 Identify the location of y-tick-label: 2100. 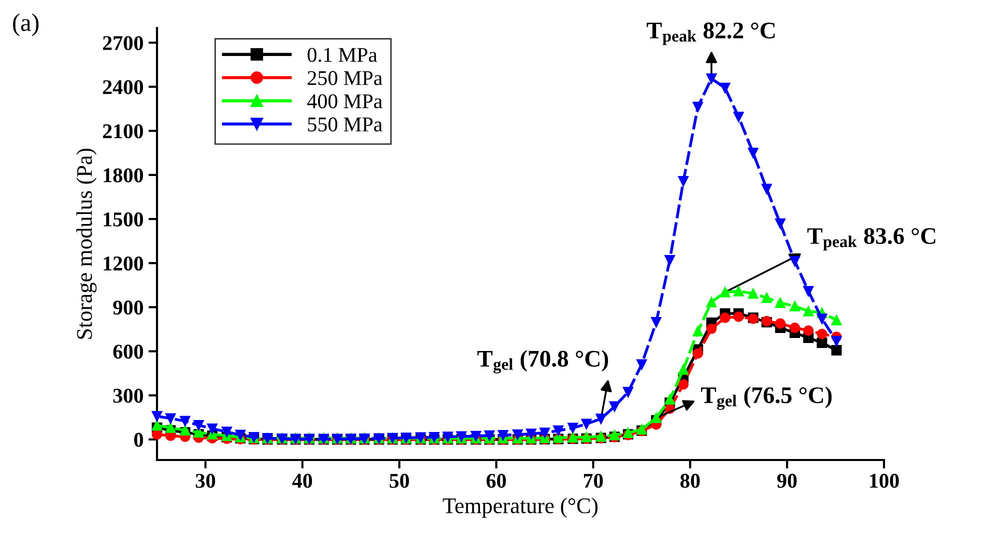
(123, 131).